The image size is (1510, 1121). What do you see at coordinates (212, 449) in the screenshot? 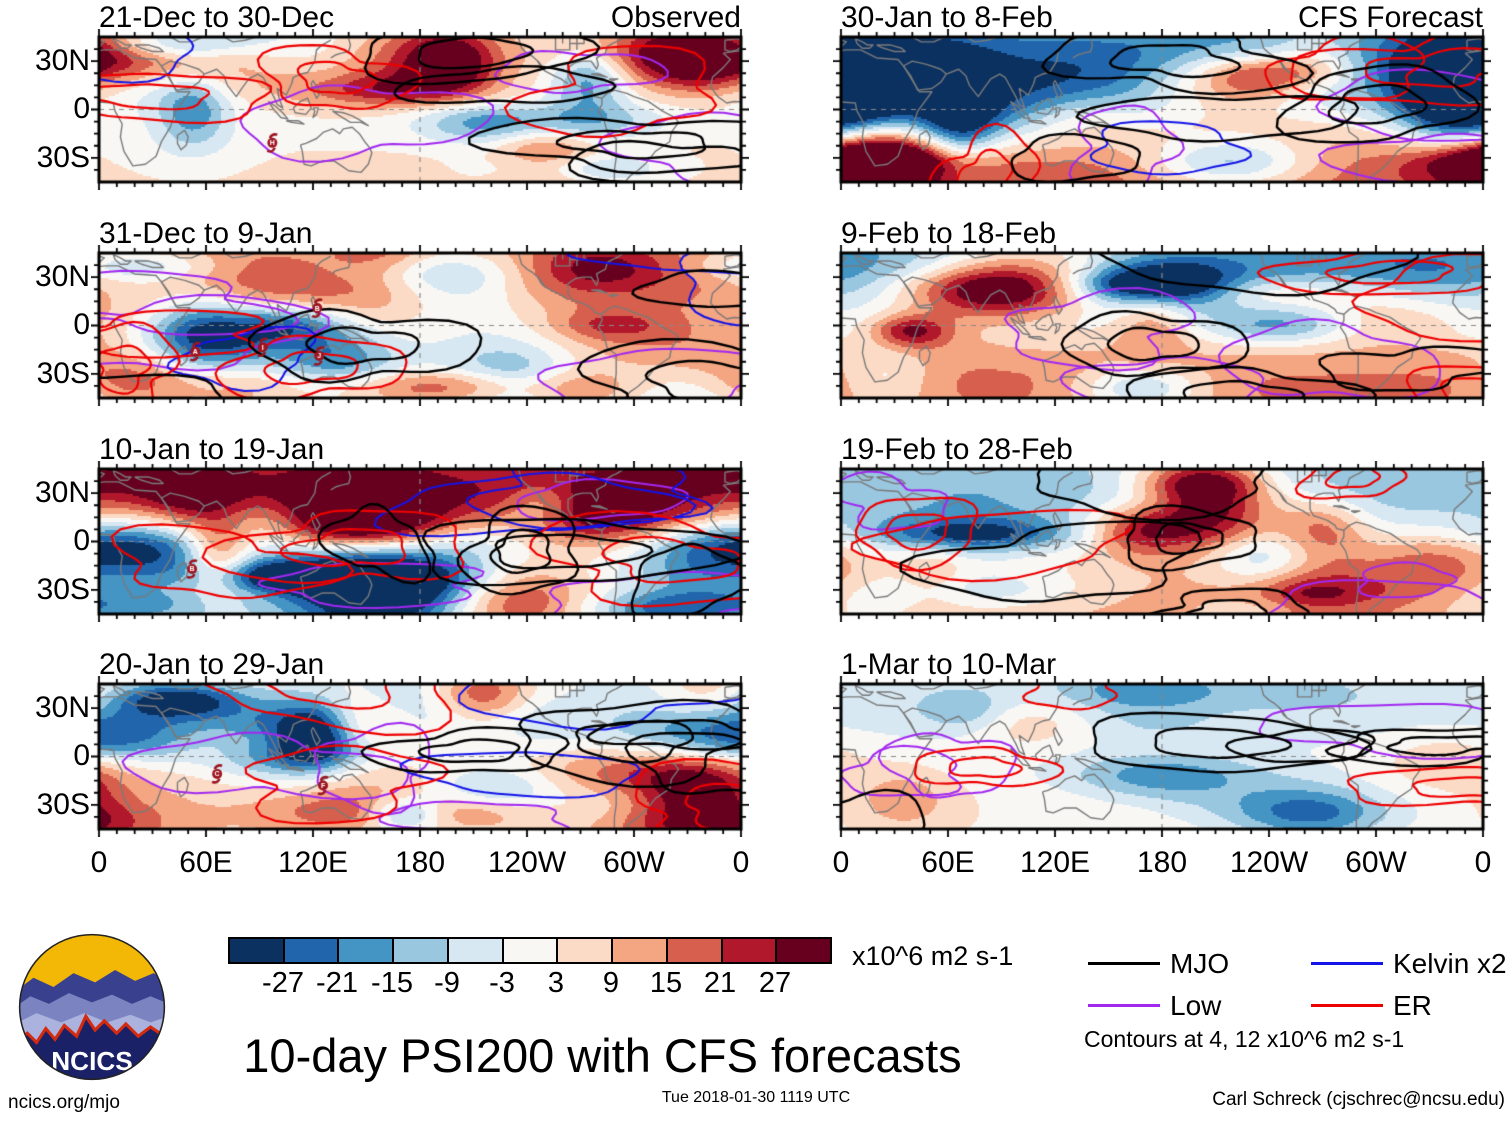
I see `panel-title: 10-Jan to 19-Jan` at bounding box center [212, 449].